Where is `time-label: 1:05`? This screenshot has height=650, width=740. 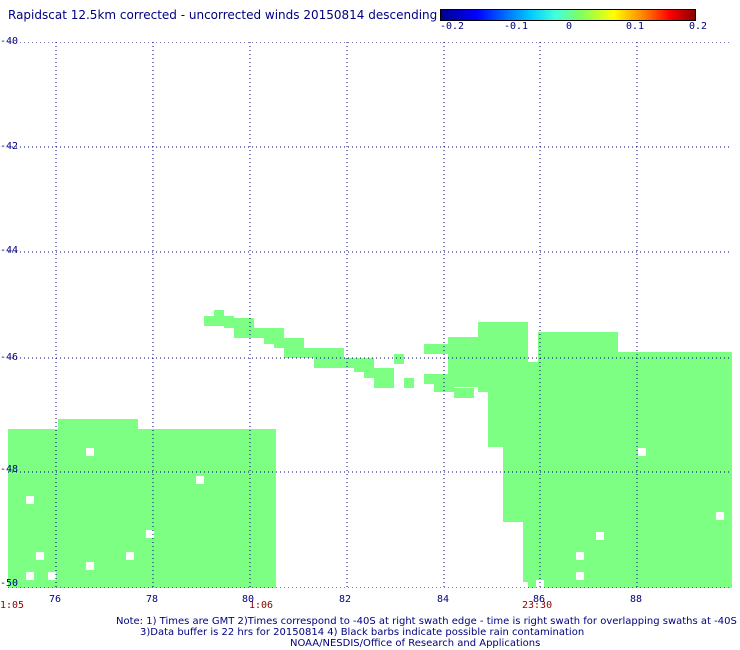
time-label: 1:05 is located at coordinates (12, 605).